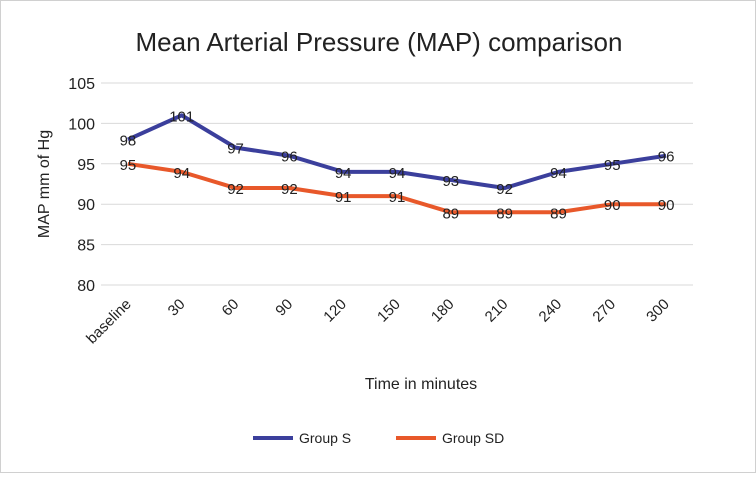 The width and height of the screenshot is (756, 479). What do you see at coordinates (421, 384) in the screenshot?
I see `x-axis-label: Time in minutes` at bounding box center [421, 384].